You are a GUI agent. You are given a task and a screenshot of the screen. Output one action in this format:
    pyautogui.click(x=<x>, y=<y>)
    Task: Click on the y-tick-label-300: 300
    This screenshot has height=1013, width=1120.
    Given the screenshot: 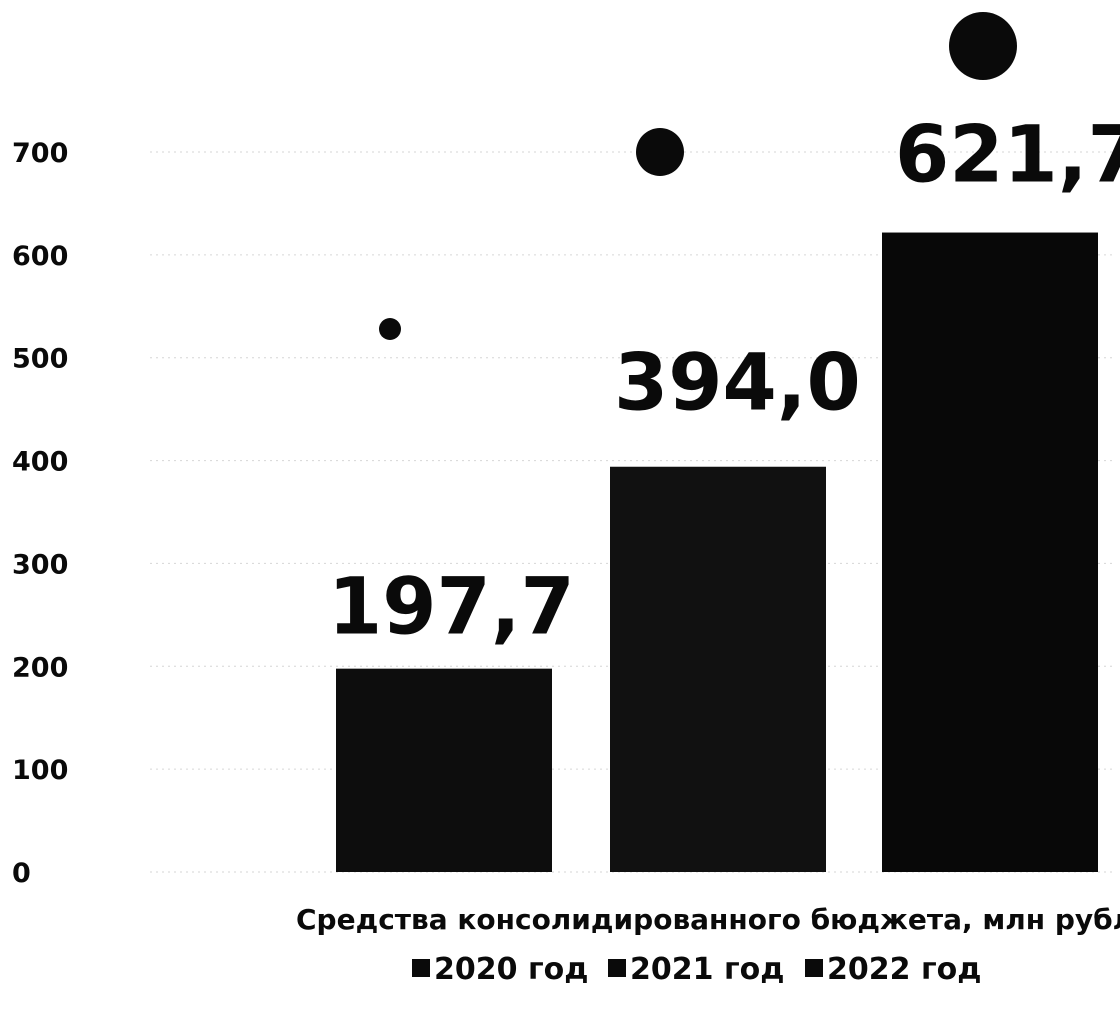 What is the action you would take?
    pyautogui.click(x=40, y=564)
    